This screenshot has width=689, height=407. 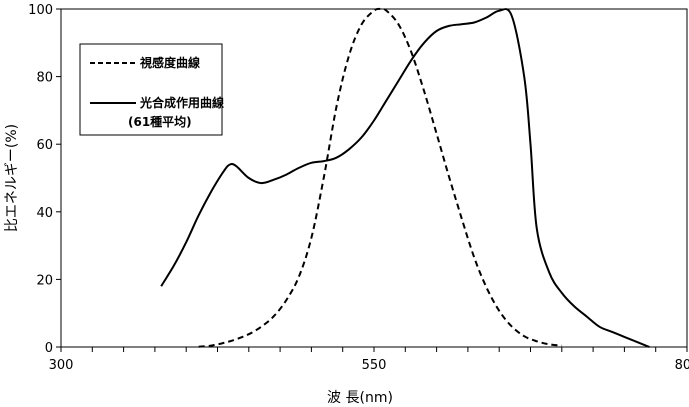 What do you see at coordinates (374, 365) in the screenshot?
I see `x-tick-label: 550` at bounding box center [374, 365].